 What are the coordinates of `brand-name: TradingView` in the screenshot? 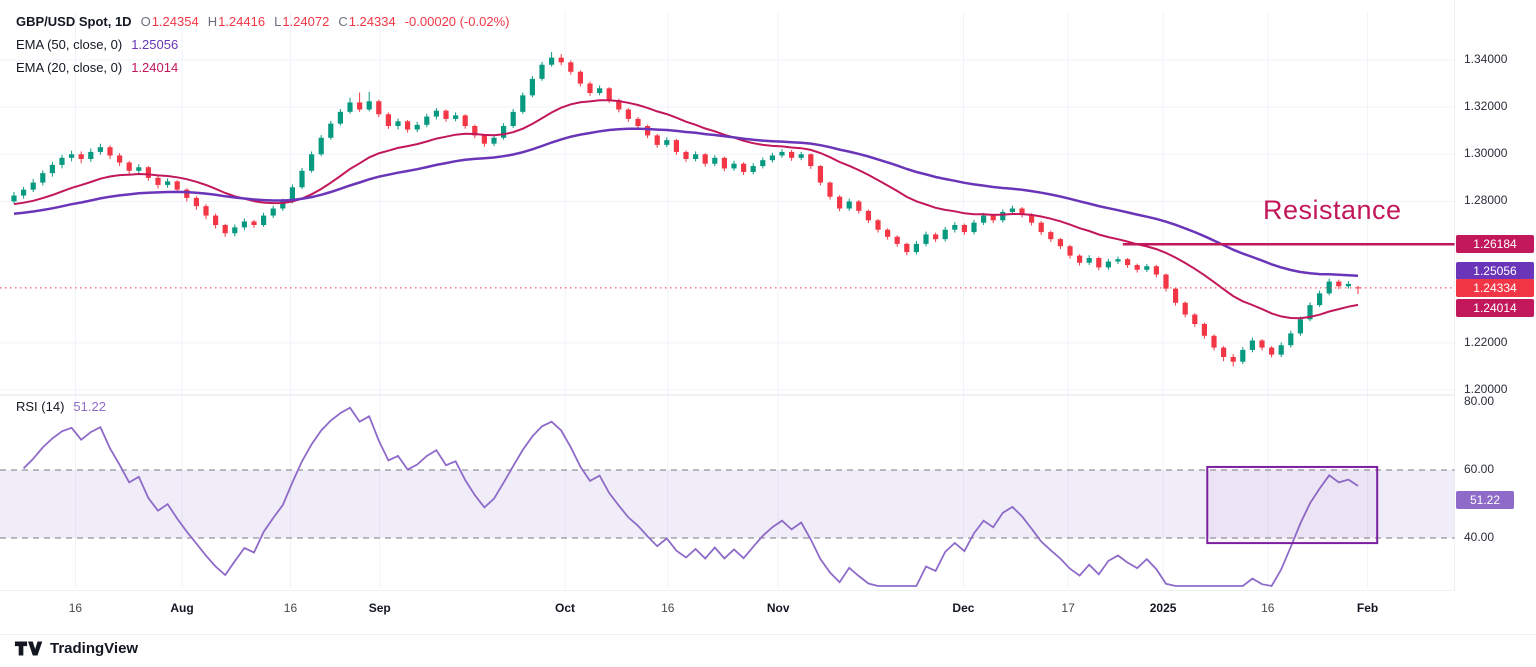 It's located at (94, 648).